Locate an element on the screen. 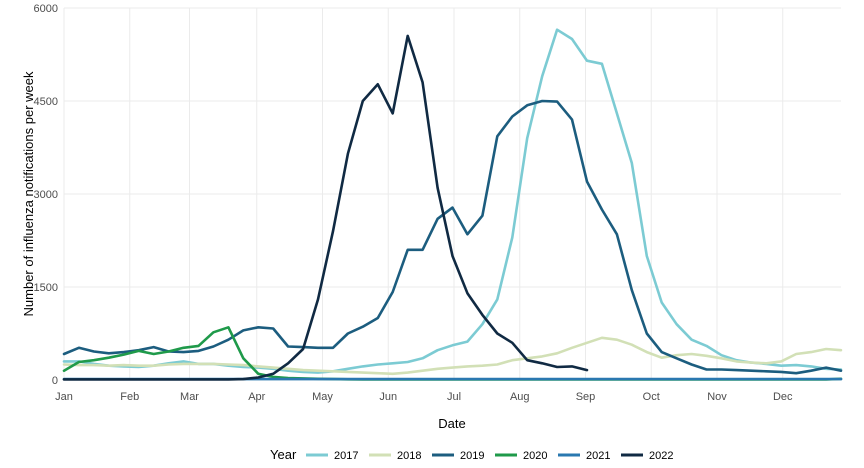  legend: 2017 2018 2019 2020 2021 2022 is located at coordinates (489, 456).